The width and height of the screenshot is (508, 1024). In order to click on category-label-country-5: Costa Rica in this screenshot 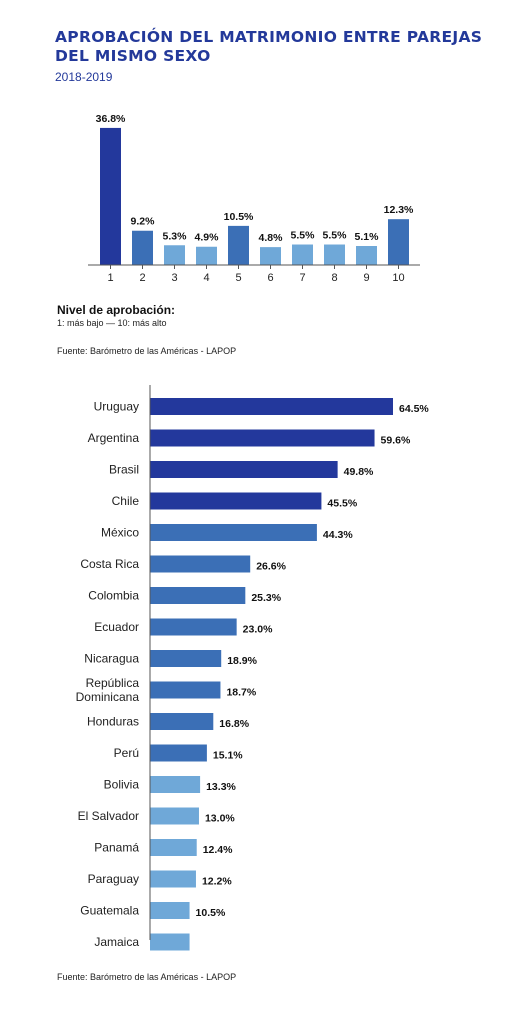, I will do `click(109, 564)`.